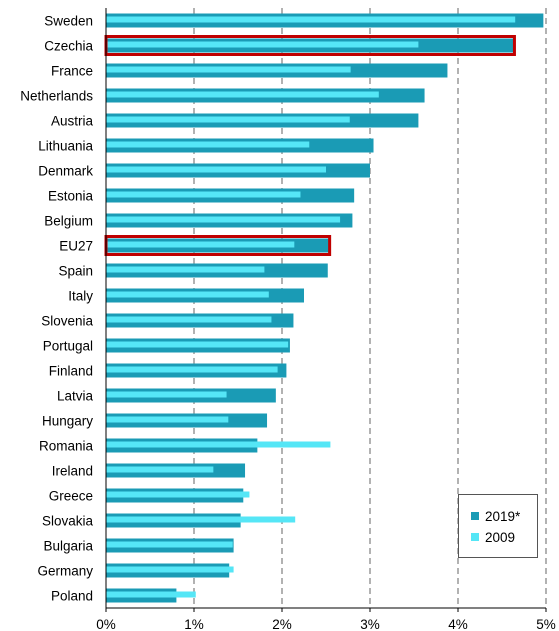 The width and height of the screenshot is (559, 631). What do you see at coordinates (68, 521) in the screenshot?
I see `category-label: Slovakia` at bounding box center [68, 521].